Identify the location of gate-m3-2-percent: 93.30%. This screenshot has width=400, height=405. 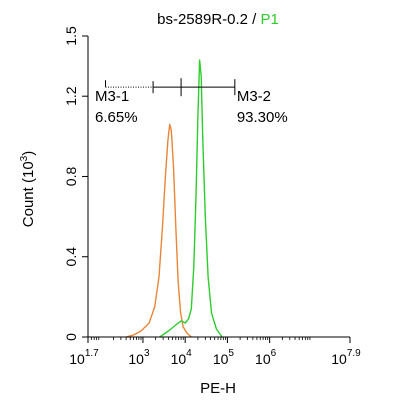
(262, 117).